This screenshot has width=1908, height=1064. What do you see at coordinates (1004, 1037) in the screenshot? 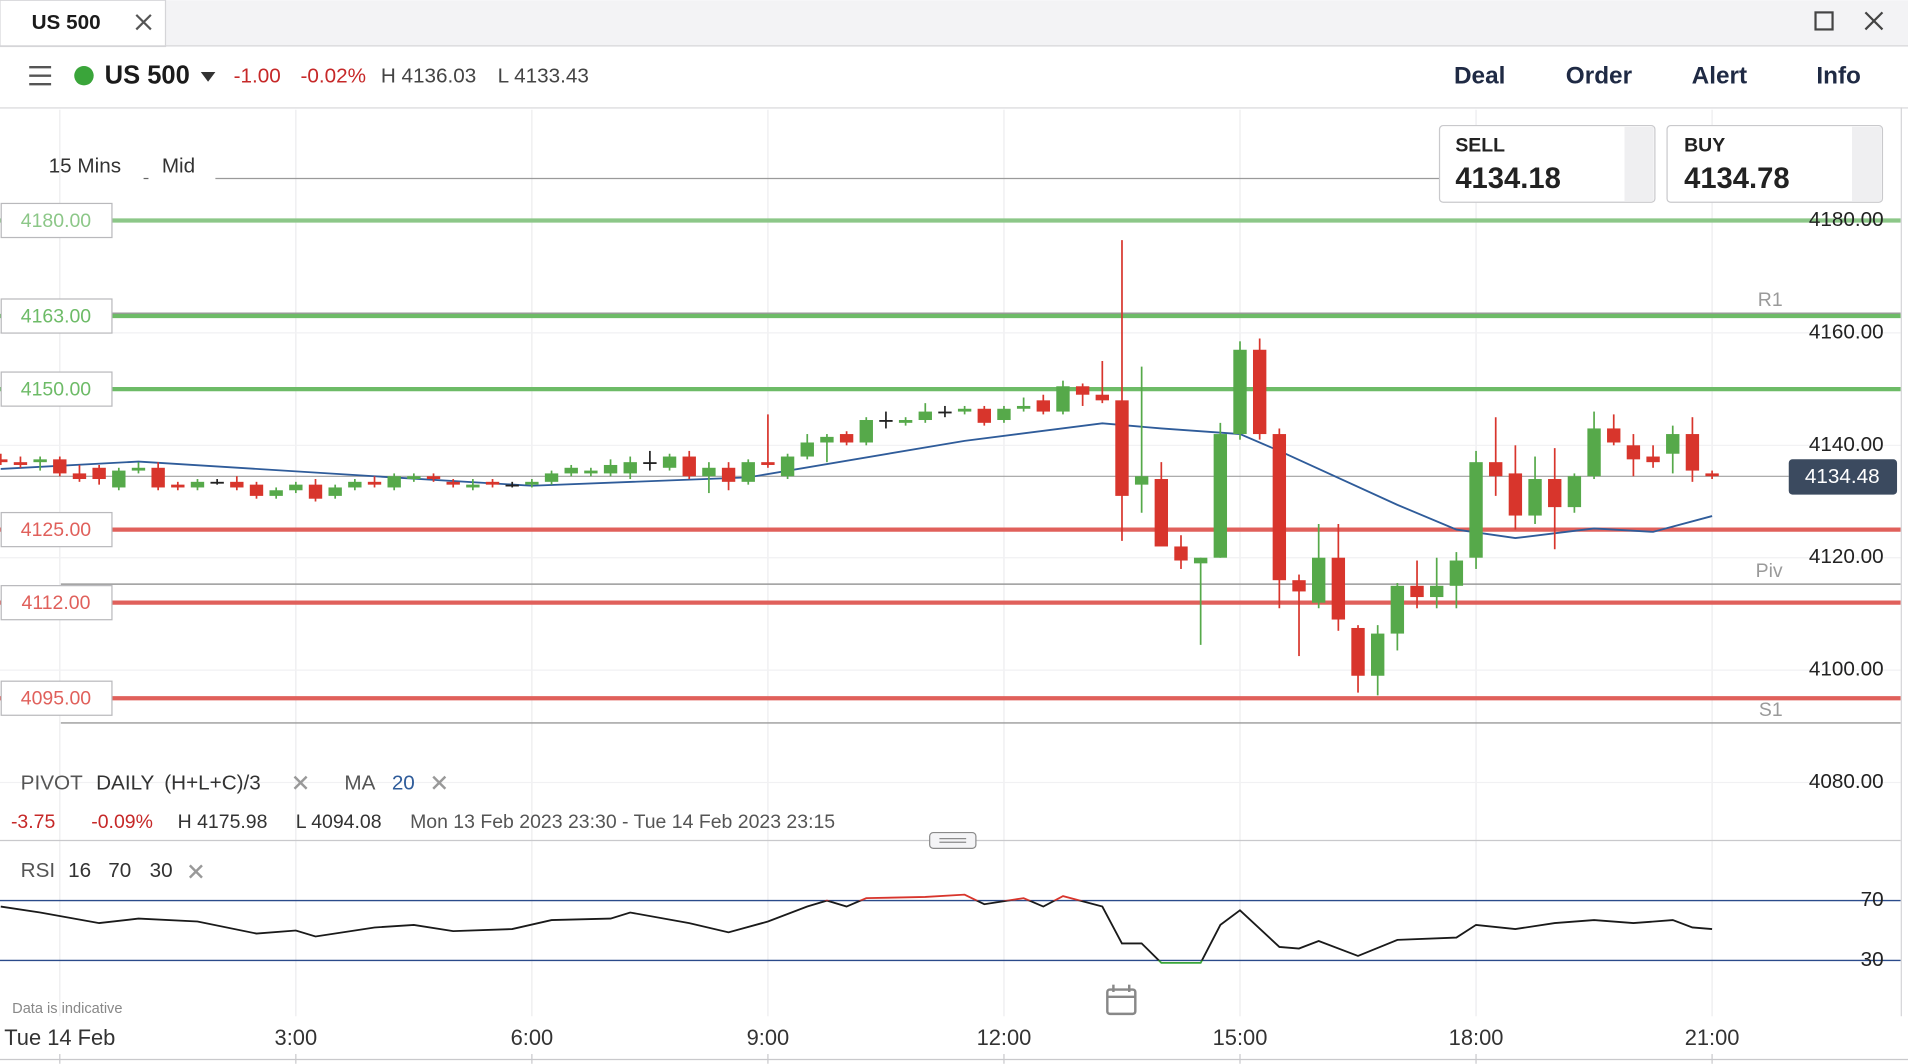
I see `x-tick-label: 12:00` at bounding box center [1004, 1037].